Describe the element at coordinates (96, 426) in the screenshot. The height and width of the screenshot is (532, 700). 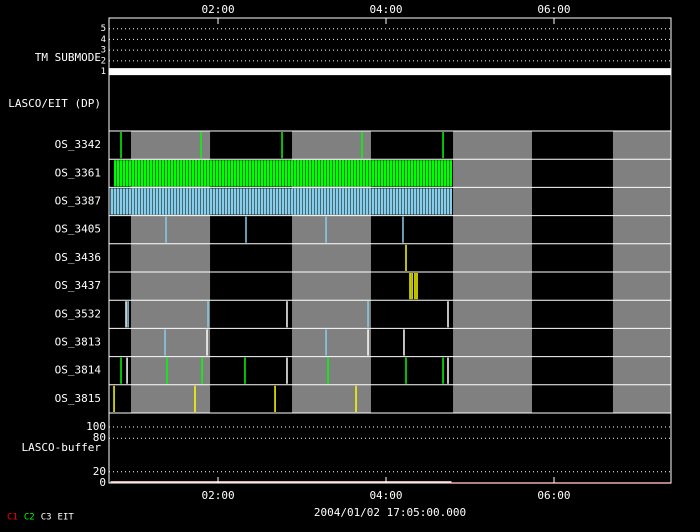
I see `buffer-tick-label: 100` at that location.